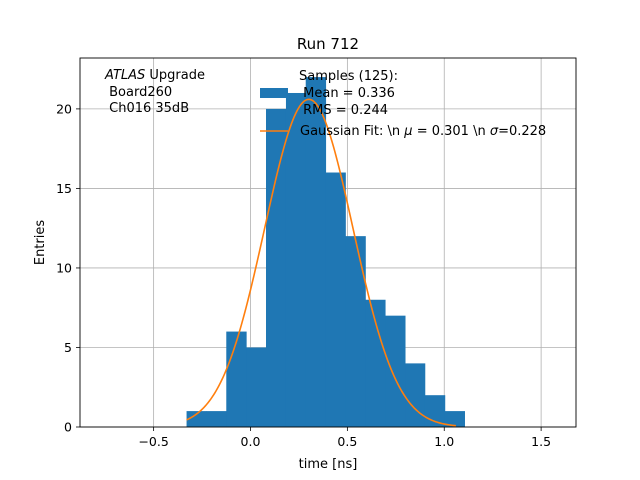 This screenshot has height=480, width=640. Describe the element at coordinates (494, 131) in the screenshot. I see `fit-sigma-symbol: σ` at that location.